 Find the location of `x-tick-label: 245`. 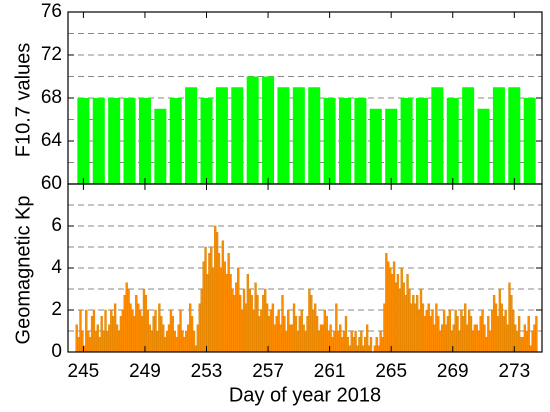

x-tick-label: 245 is located at coordinates (84, 371).